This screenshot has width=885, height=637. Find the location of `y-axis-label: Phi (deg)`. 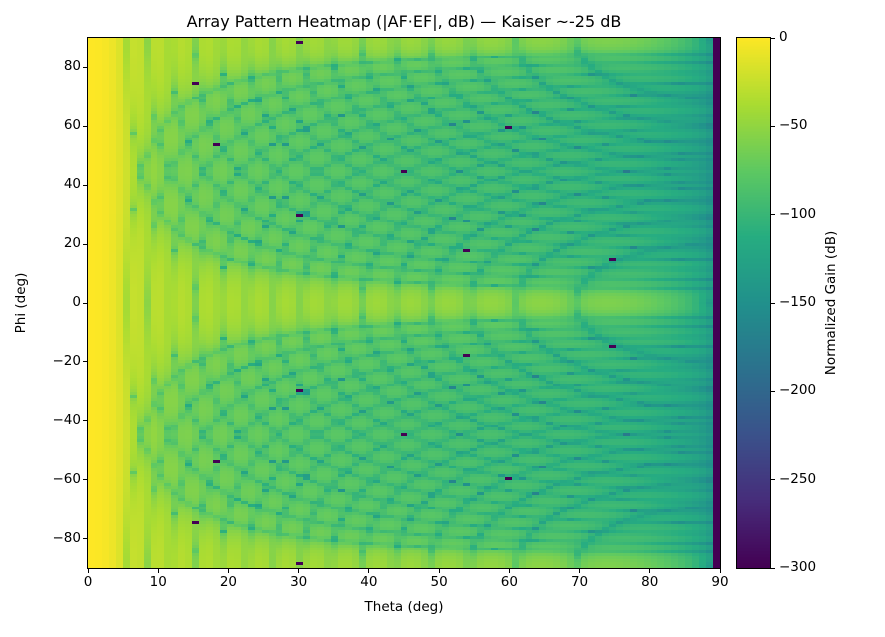

y-axis-label: Phi (deg) is located at coordinates (21, 303).